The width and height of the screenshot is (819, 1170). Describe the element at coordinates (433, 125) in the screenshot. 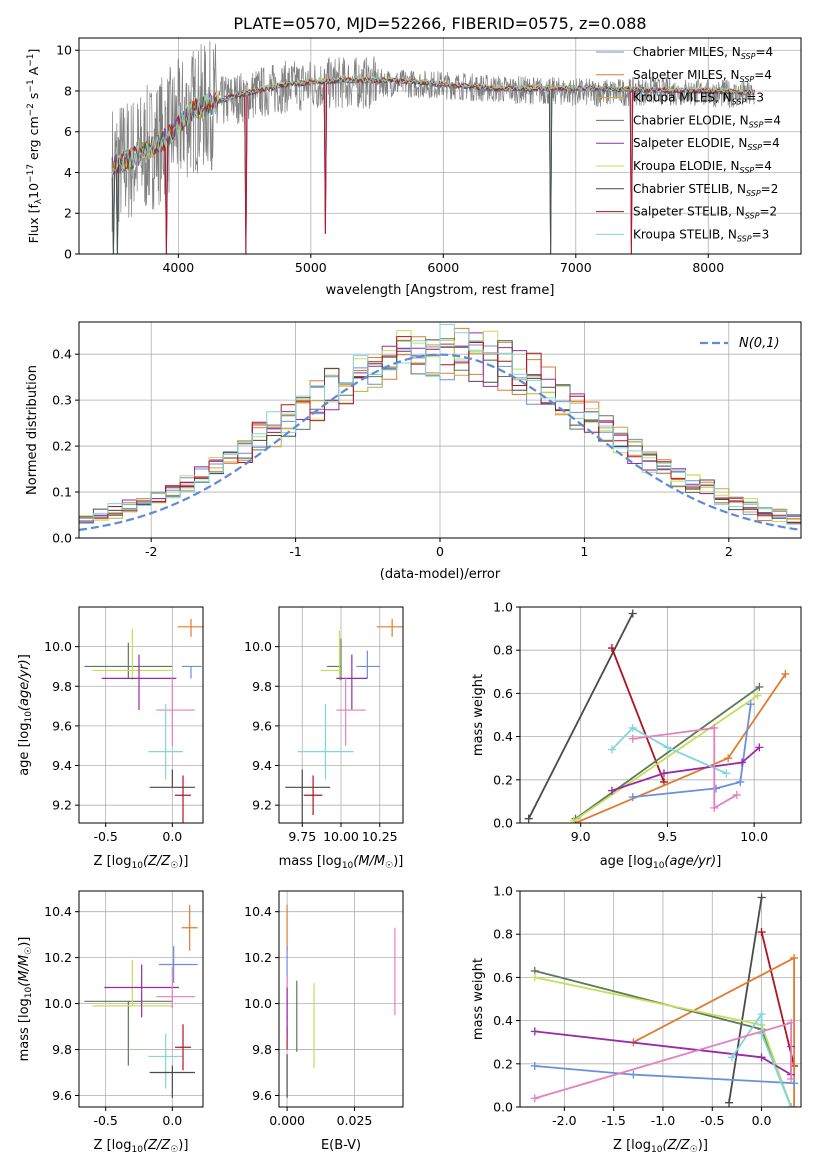

I see `spectrum-model-line` at that location.